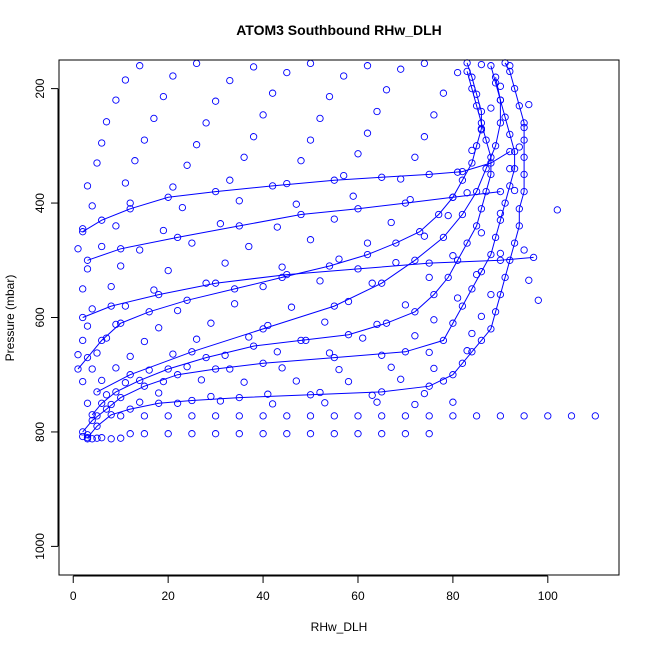  Describe the element at coordinates (168, 596) in the screenshot. I see `x-tick-label-20: 20` at that location.